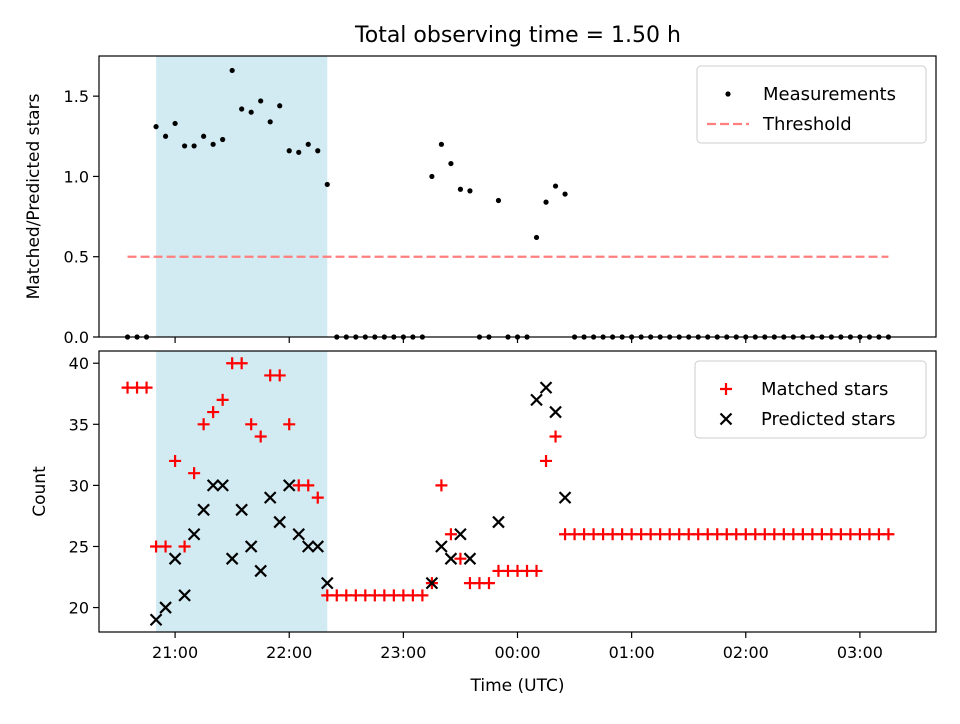 The height and width of the screenshot is (724, 960). Describe the element at coordinates (726, 419) in the screenshot. I see `legend-predicted-marker` at that location.